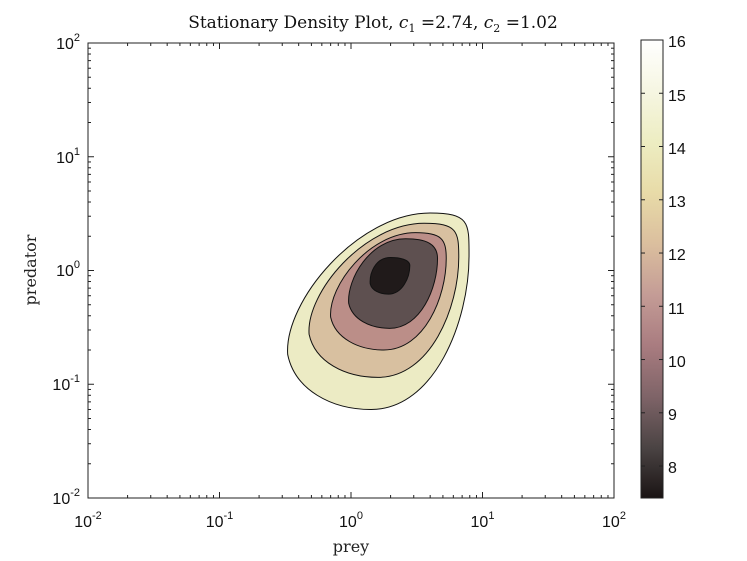 The height and width of the screenshot is (561, 747). I want to click on x-tick-labels: 10⁻² 10⁻¹ 10⁰ 10¹ 10², so click(350, 520).